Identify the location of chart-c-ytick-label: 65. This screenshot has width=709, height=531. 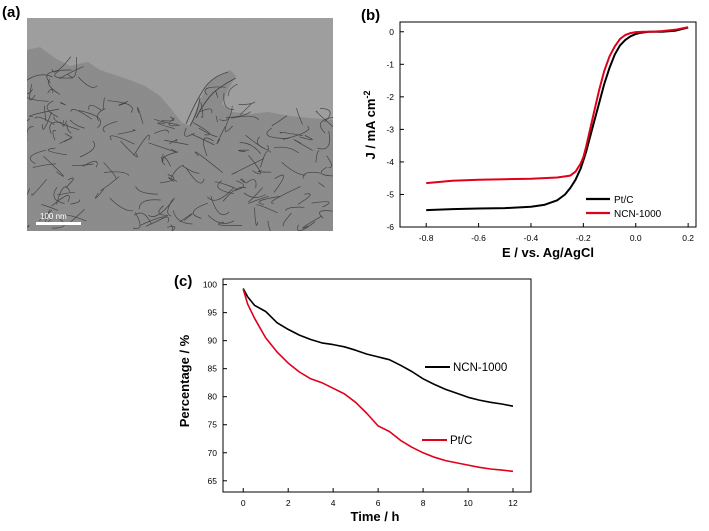
(213, 481).